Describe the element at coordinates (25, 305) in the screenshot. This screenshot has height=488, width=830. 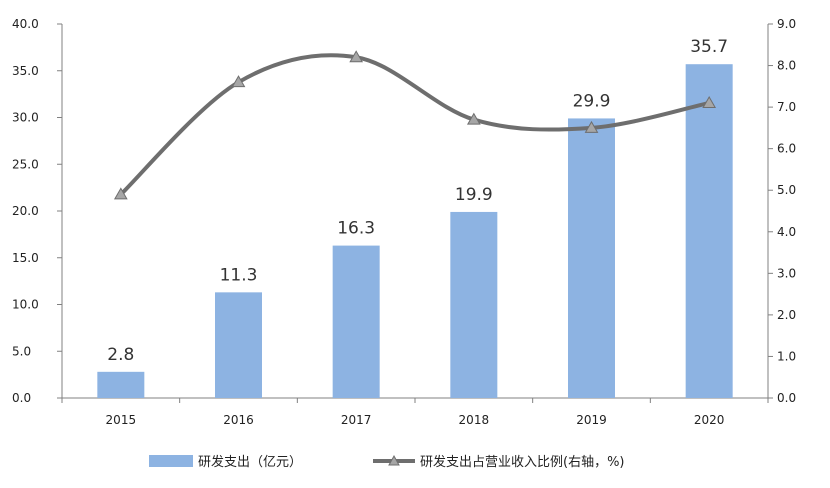
I see `left-tick-label: 10.0` at that location.